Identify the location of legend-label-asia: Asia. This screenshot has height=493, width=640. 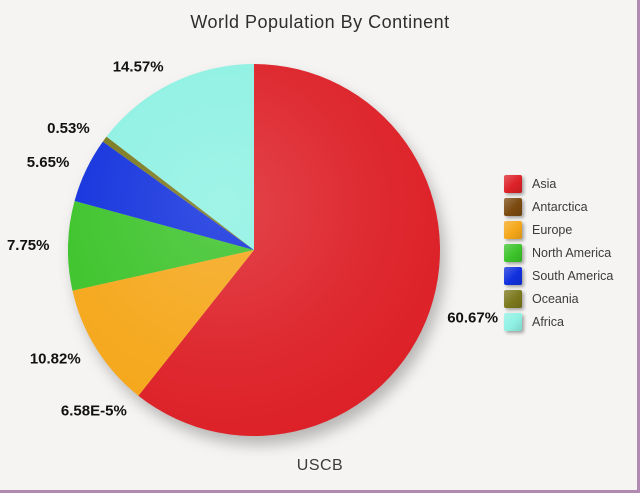
(544, 183).